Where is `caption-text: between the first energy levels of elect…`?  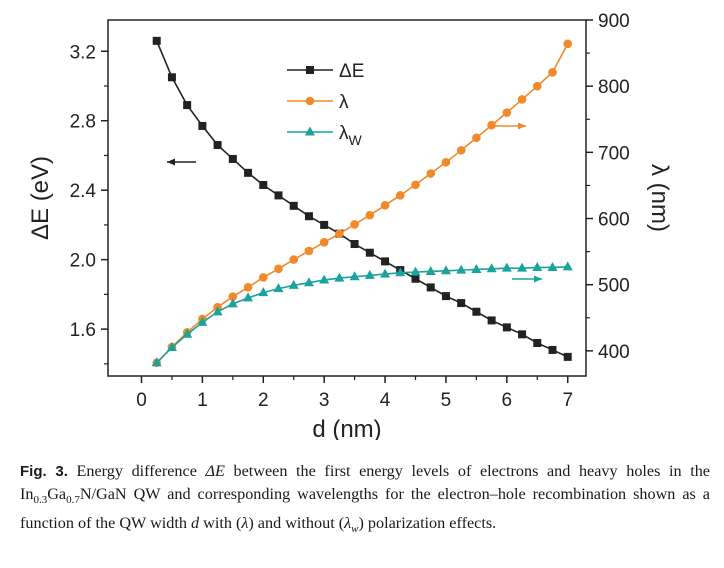
caption-text: between the first energy levels of elect… is located at coordinates (365, 482).